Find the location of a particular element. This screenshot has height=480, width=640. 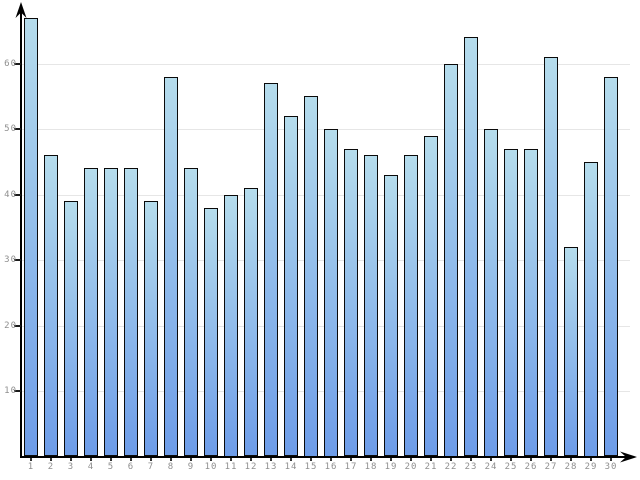

x-tick-label: 3 is located at coordinates (71, 467).